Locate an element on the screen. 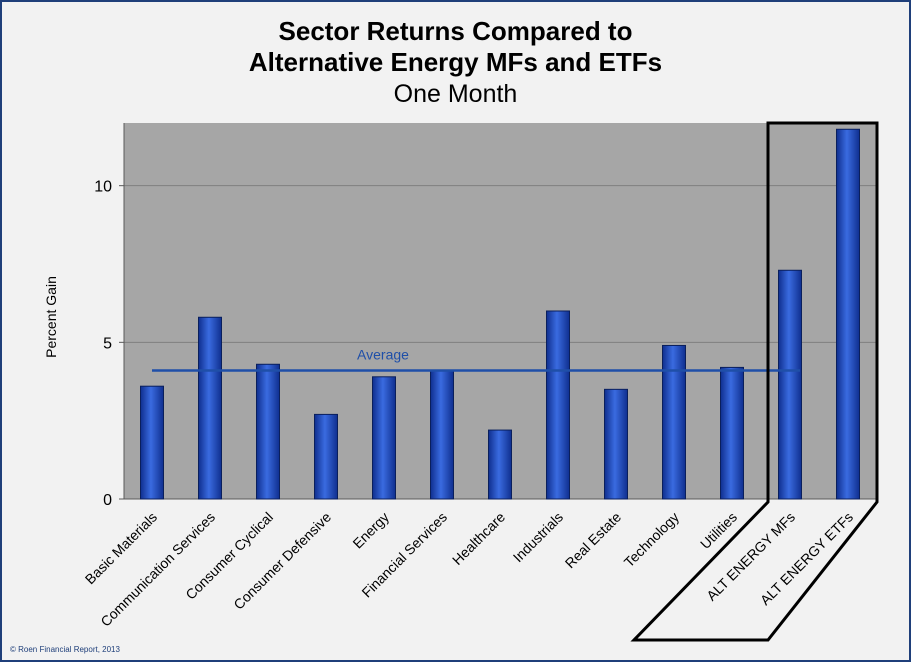 The width and height of the screenshot is (911, 662). y-tick-label: 0 is located at coordinates (107, 500).